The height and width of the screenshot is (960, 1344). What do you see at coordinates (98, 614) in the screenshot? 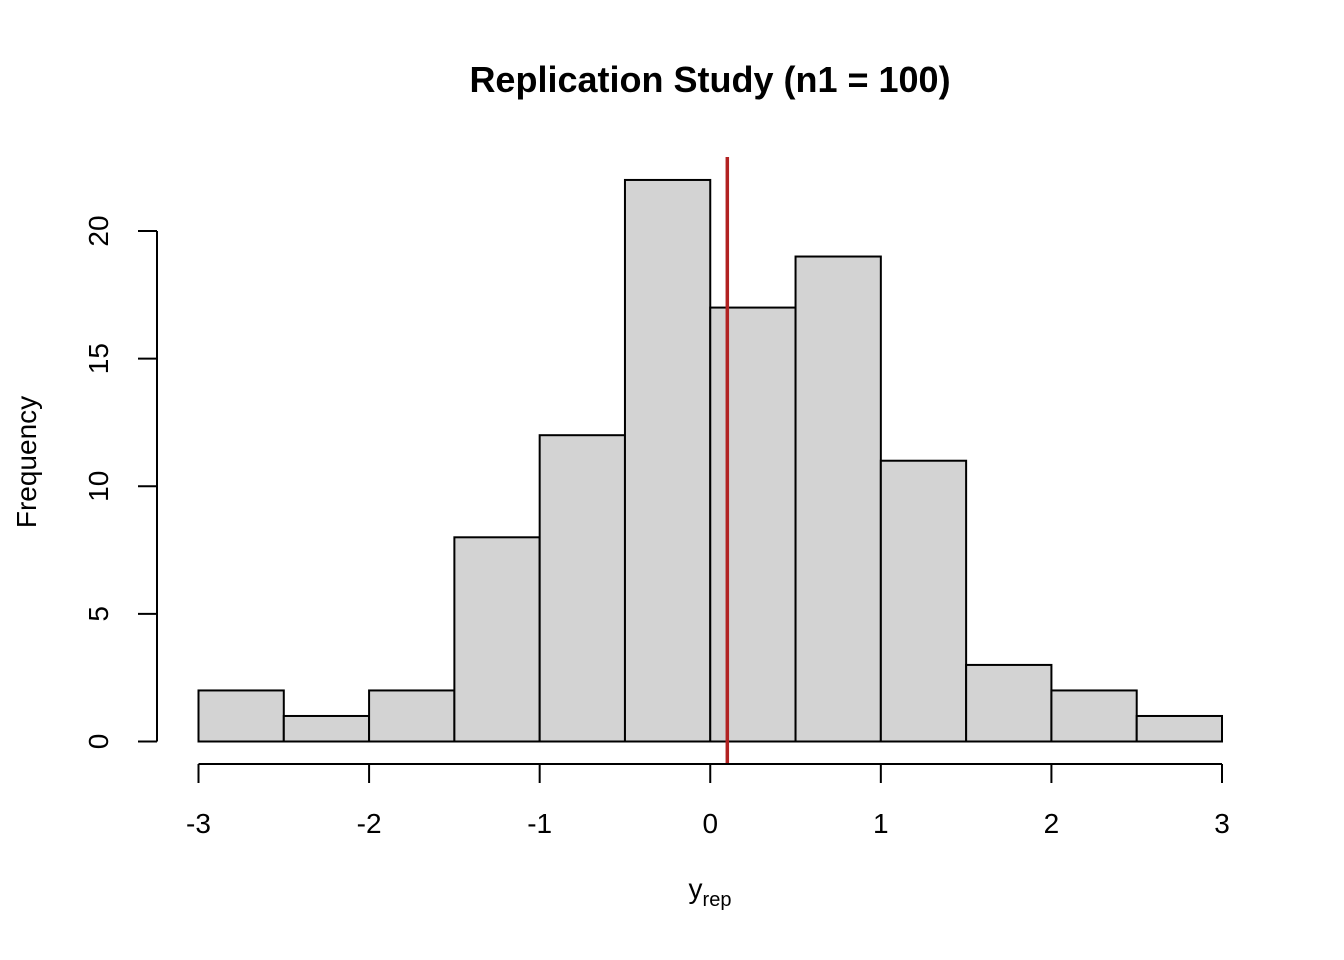
I see `y-tick-label-1: 5` at bounding box center [98, 614].